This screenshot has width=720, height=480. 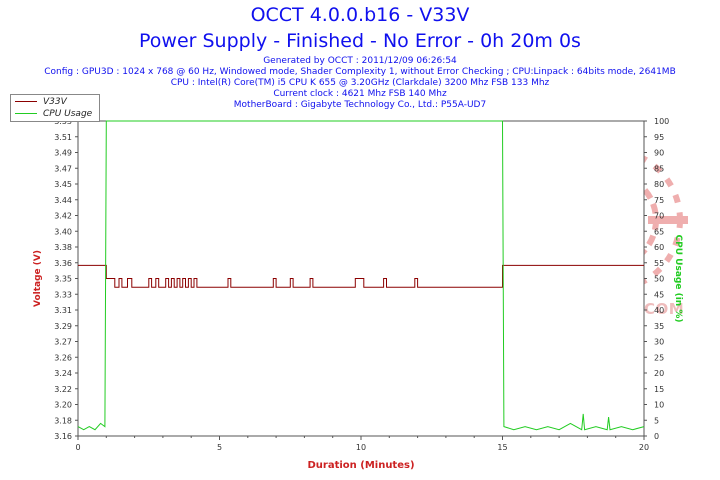 I want to click on y2-tick-label: 10, so click(x=659, y=405).